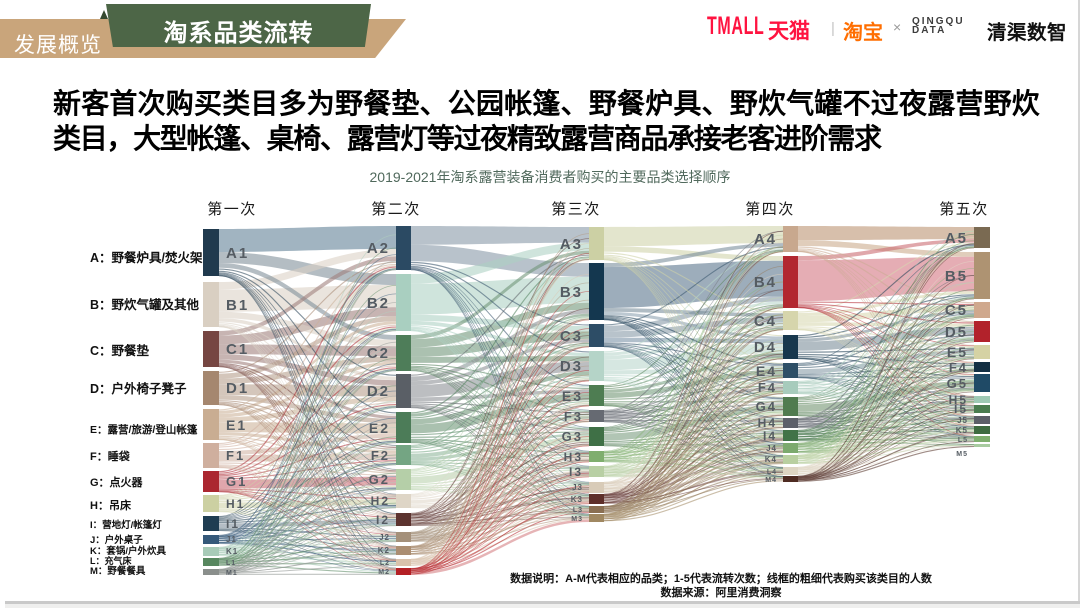  I want to click on svg-text: C4, so click(765, 321).